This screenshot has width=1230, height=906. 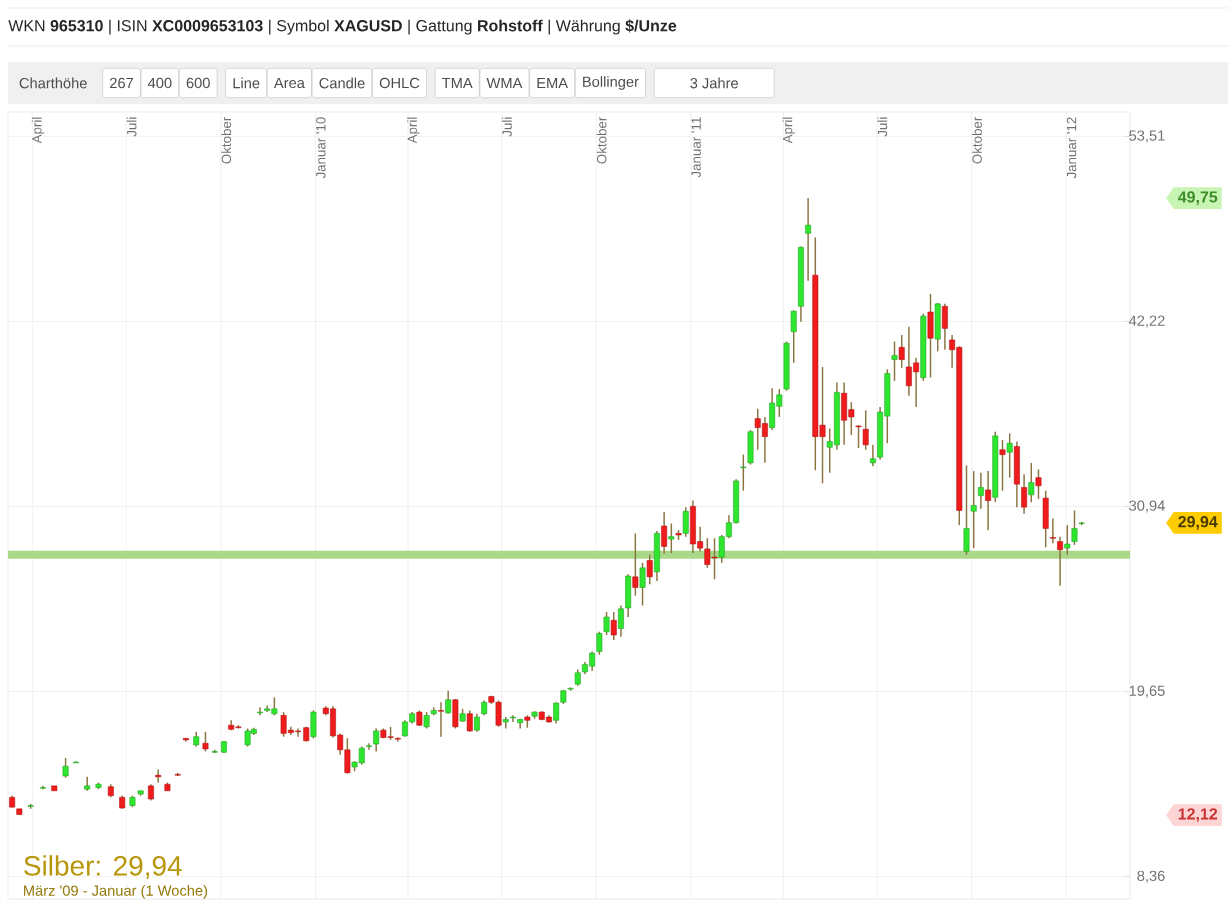 What do you see at coordinates (103, 867) in the screenshot?
I see `text: Silber: 29,94` at bounding box center [103, 867].